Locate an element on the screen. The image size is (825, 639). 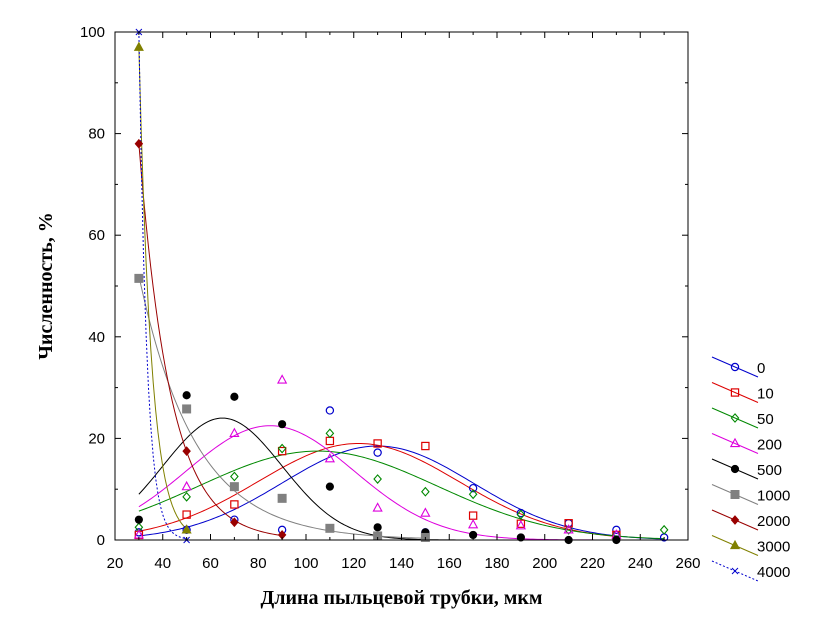
x-tick-label: 40 is located at coordinates (162, 563).